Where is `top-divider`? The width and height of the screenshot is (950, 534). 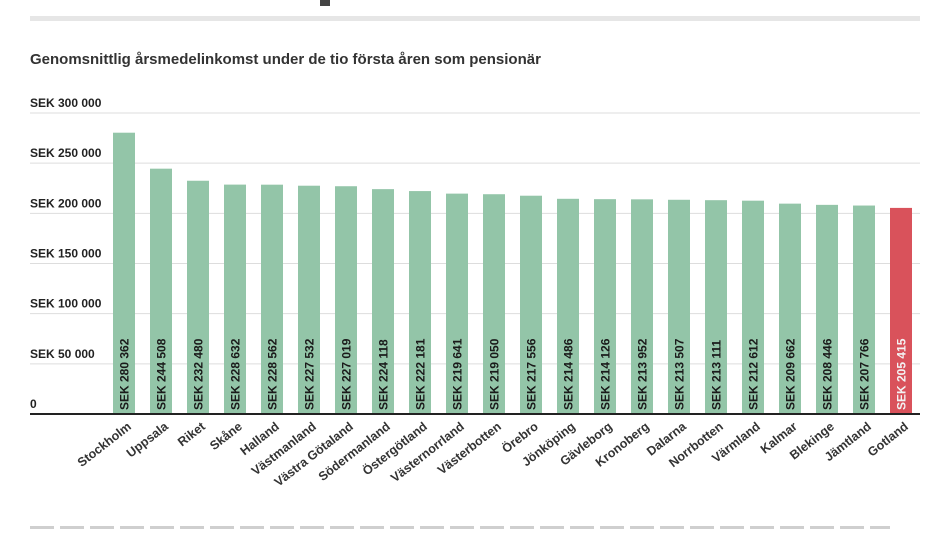
top-divider is located at coordinates (475, 18).